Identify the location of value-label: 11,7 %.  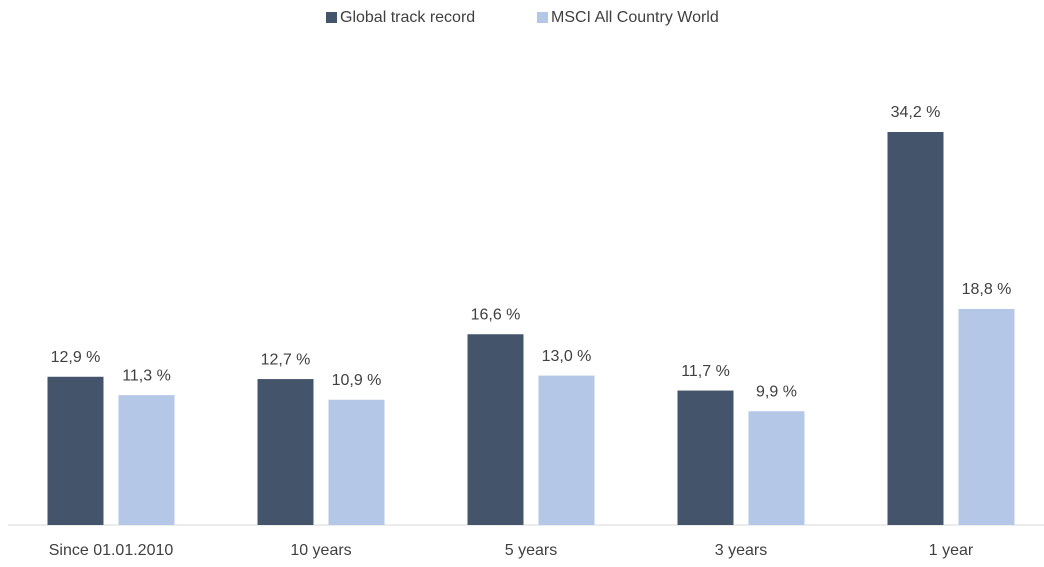
(705, 371).